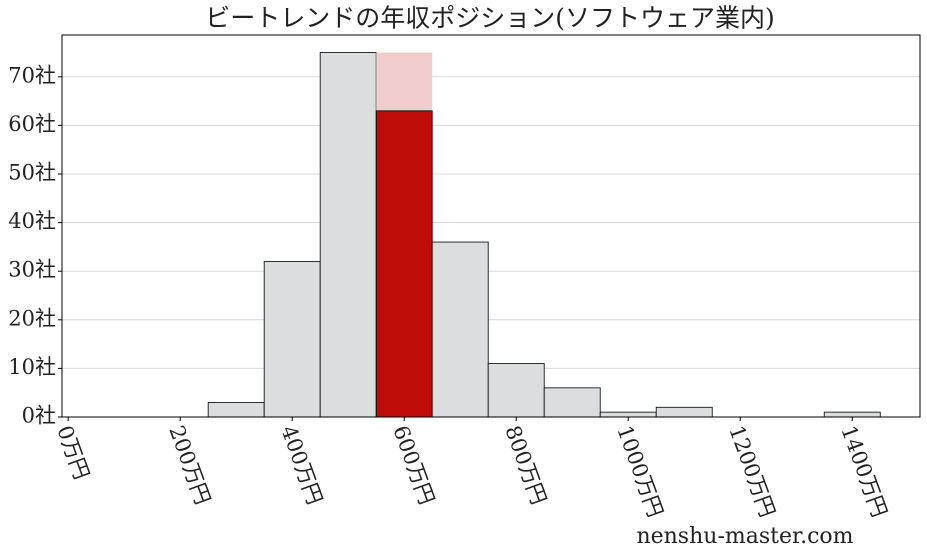 Image resolution: width=927 pixels, height=557 pixels. I want to click on x-tick-label: 800万円, so click(525, 464).